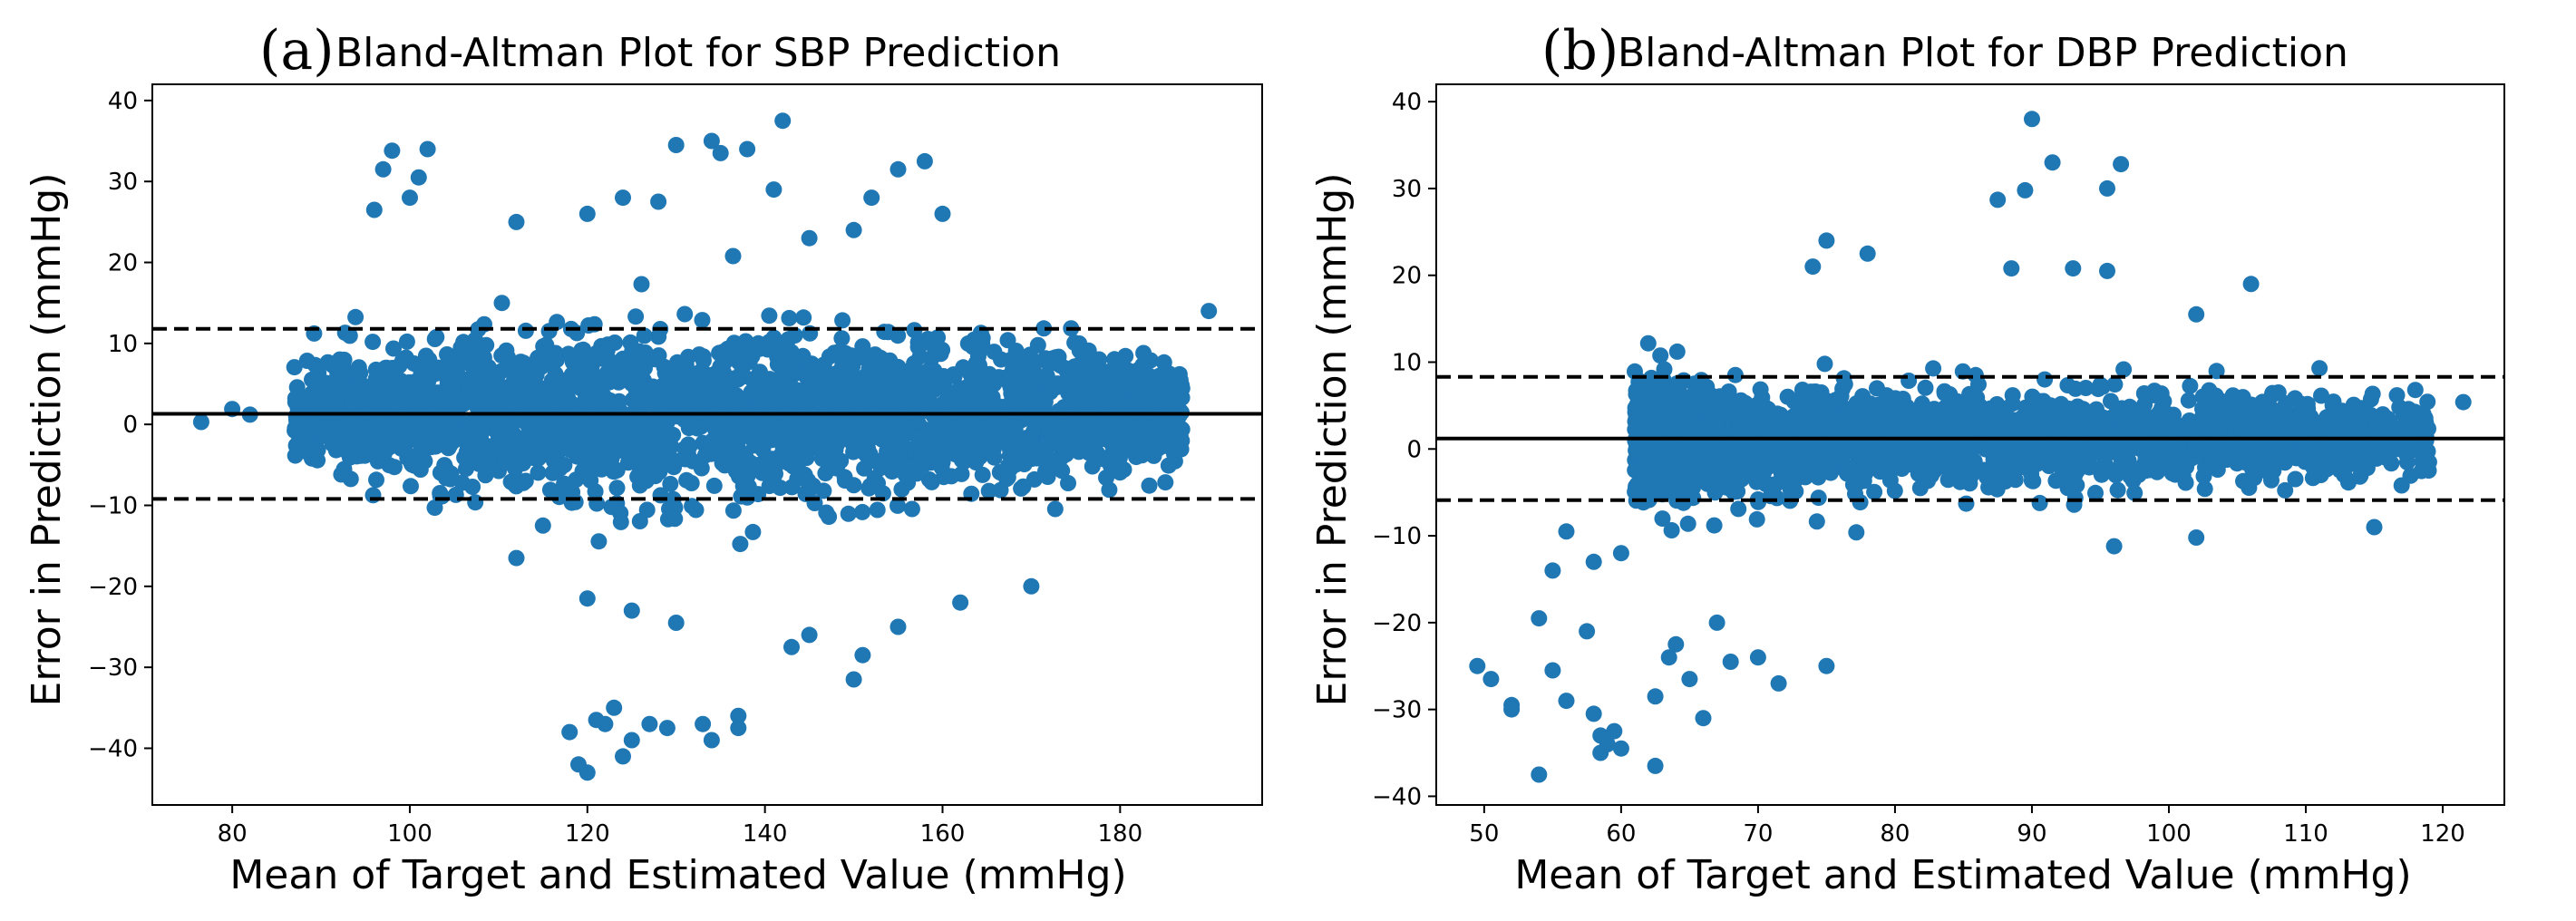 This screenshot has width=2576, height=921. I want to click on y-tick-label: −10, so click(1397, 537).